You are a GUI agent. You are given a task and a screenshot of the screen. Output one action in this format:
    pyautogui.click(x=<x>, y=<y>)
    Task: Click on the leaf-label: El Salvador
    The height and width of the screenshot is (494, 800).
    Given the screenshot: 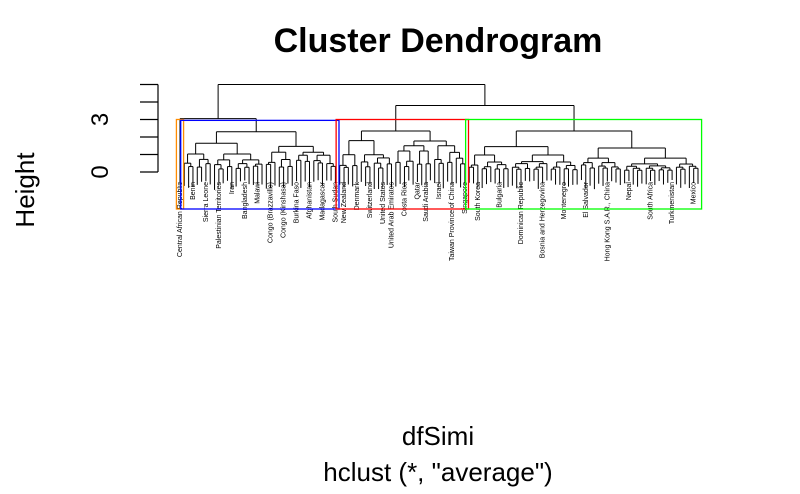 What is the action you would take?
    pyautogui.click(x=586, y=199)
    